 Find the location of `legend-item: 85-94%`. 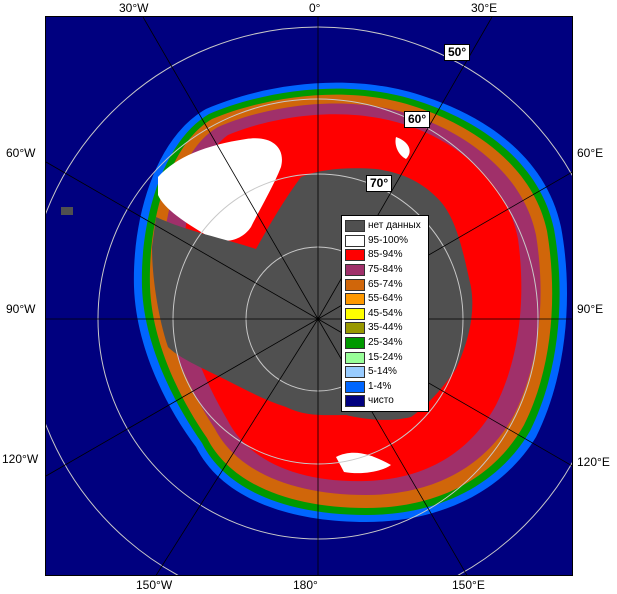

legend-item: 85-94% is located at coordinates (385, 255).